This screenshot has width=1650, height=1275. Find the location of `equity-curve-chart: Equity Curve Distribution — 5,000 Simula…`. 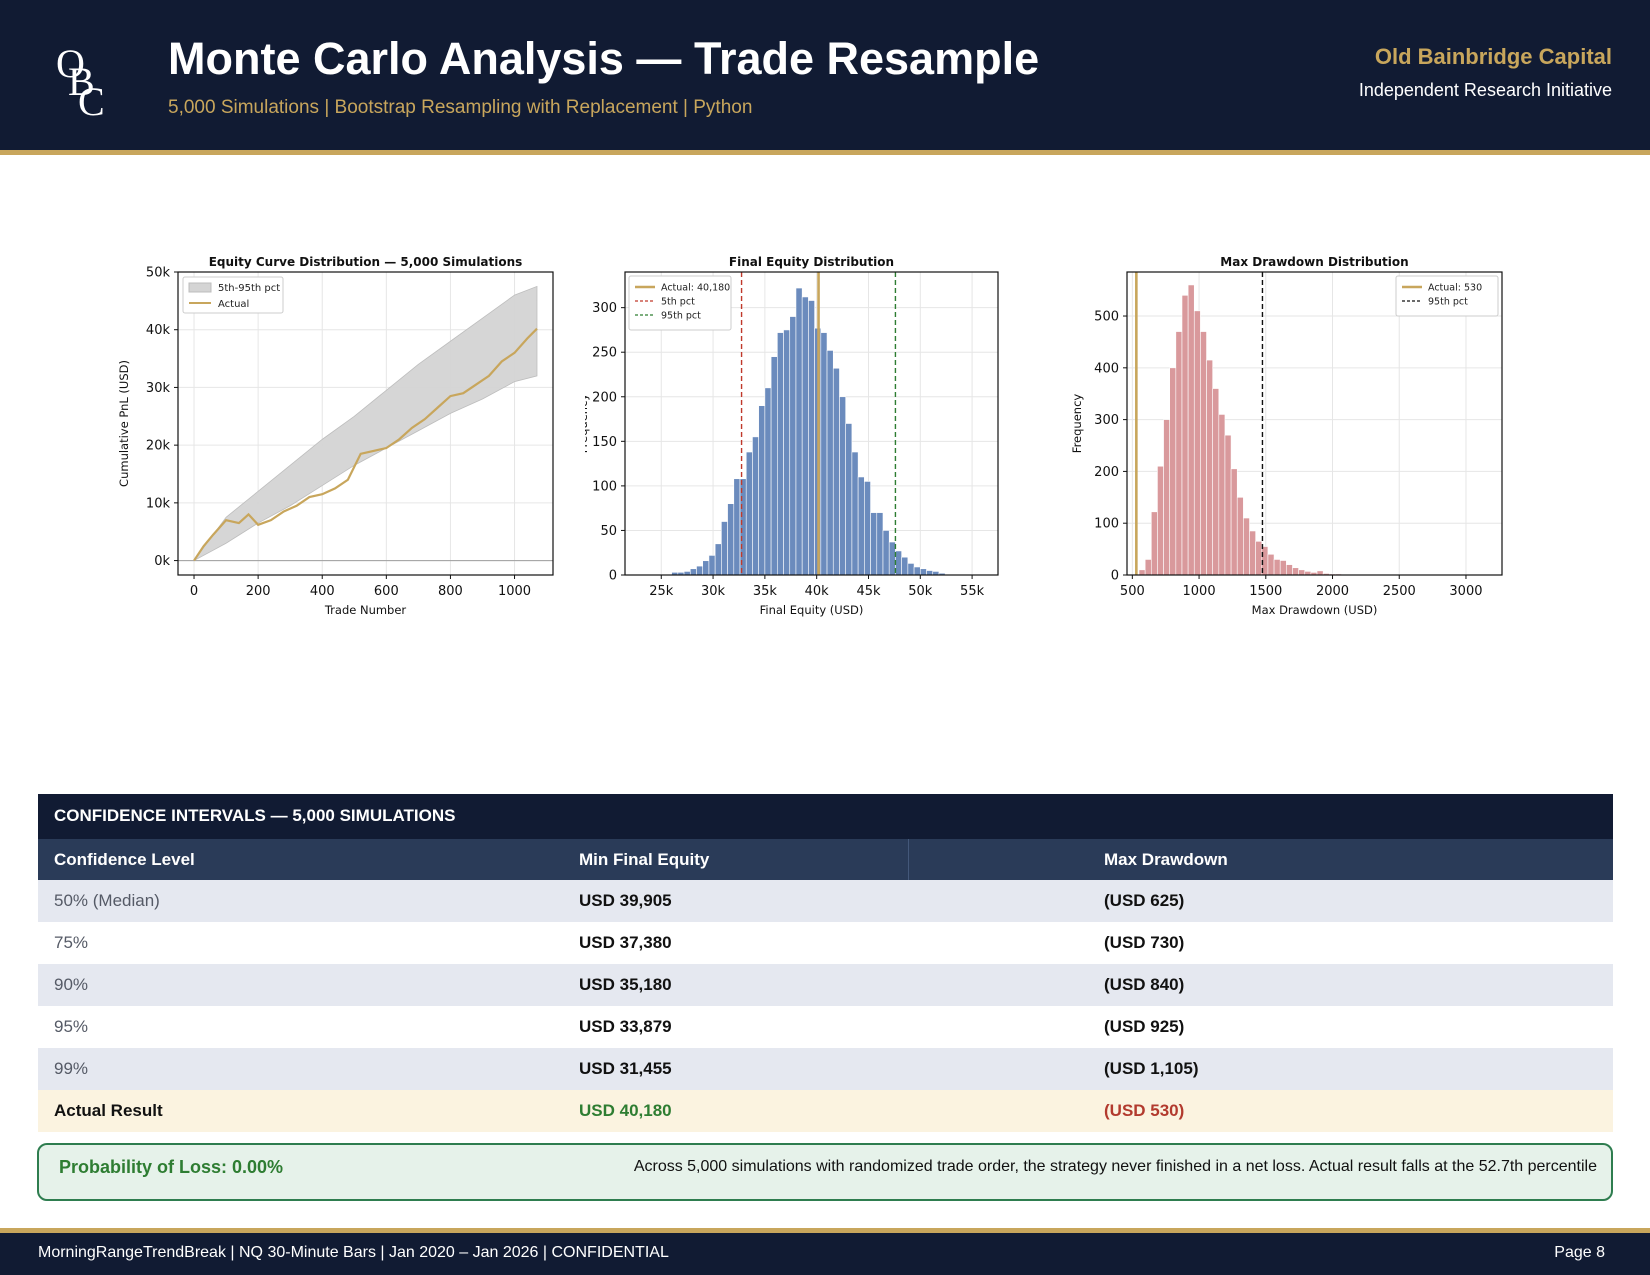

equity-curve-chart: Equity Curve Distribution — 5,000 Simula… is located at coordinates (335, 436).